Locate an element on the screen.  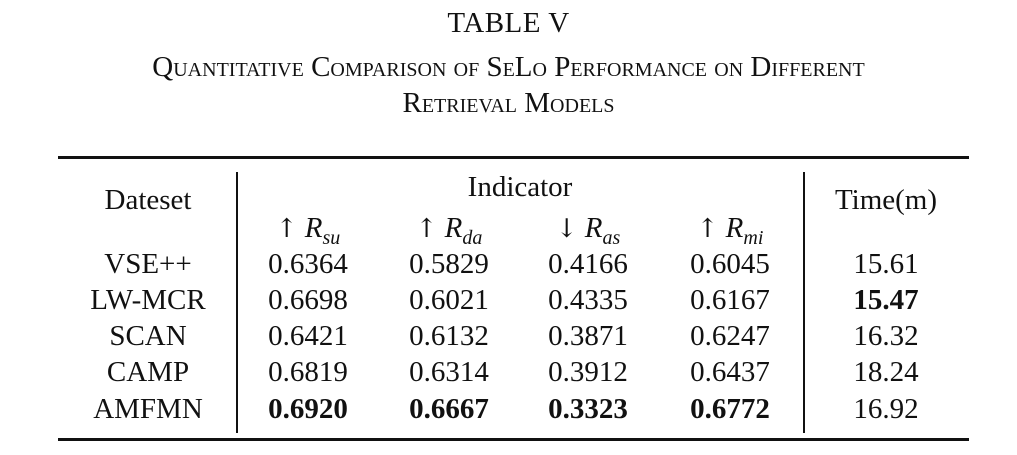
table-cell-value: 0.6167 is located at coordinates (730, 300).